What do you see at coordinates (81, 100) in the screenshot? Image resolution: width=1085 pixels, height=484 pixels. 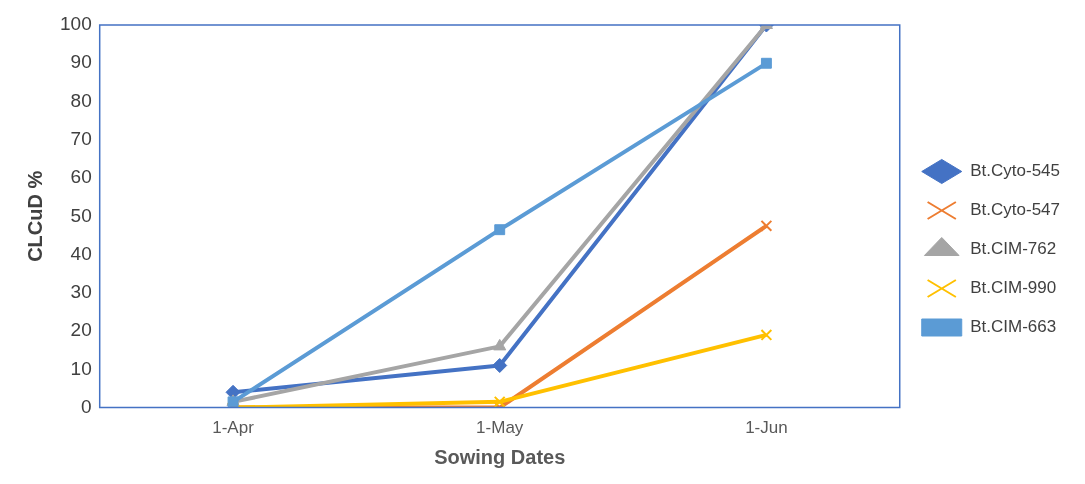 I see `y-tick-label: 80` at bounding box center [81, 100].